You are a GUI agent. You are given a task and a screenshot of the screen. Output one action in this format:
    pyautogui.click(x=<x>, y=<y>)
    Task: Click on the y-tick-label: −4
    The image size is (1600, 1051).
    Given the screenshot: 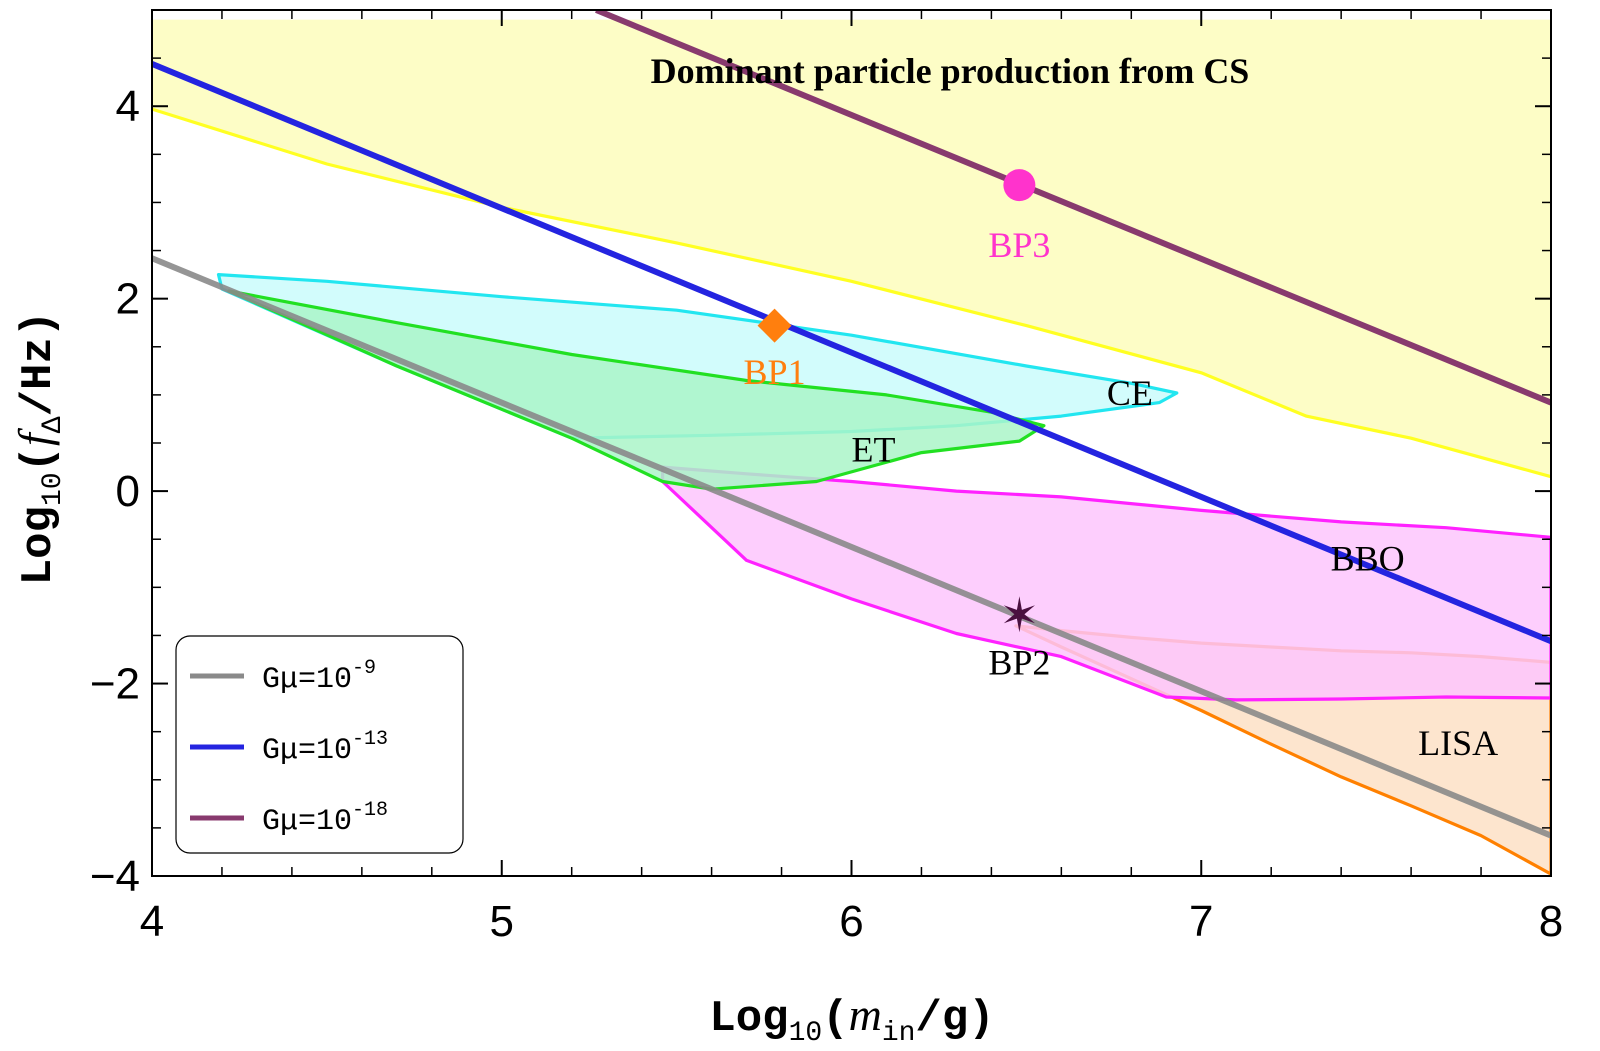 What is the action you would take?
    pyautogui.click(x=115, y=876)
    